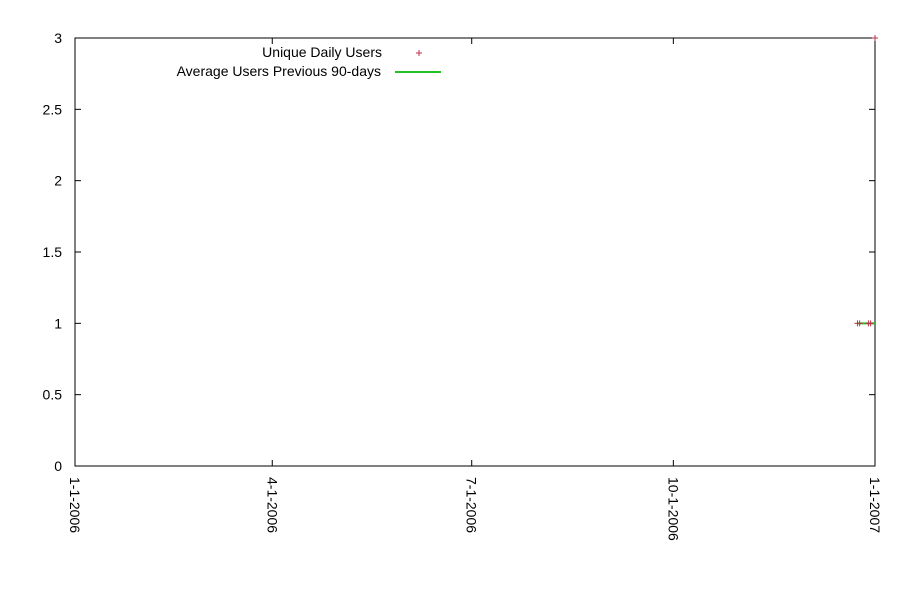 The width and height of the screenshot is (900, 600). Describe the element at coordinates (472, 505) in the screenshot. I see `x-tick-label: 7-1-2006` at that location.